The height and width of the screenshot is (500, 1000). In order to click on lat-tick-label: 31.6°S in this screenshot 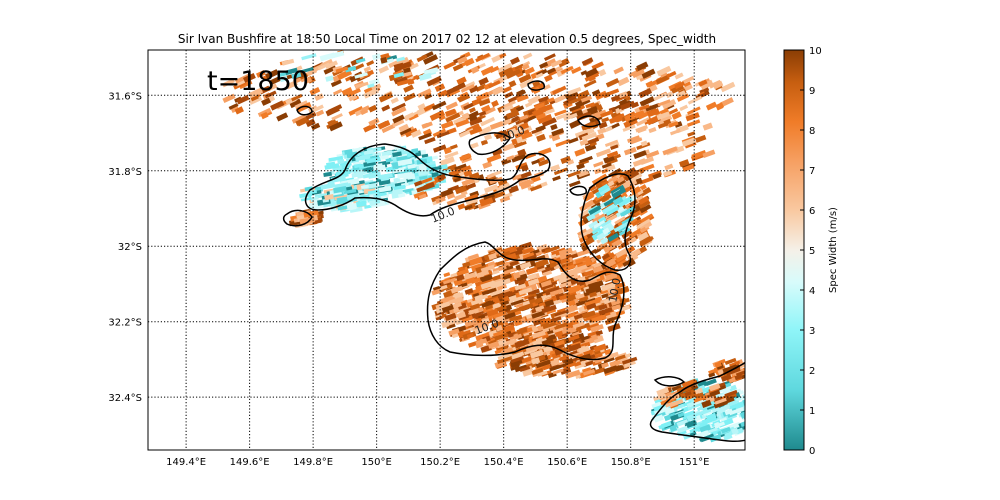, I will do `click(125, 96)`.